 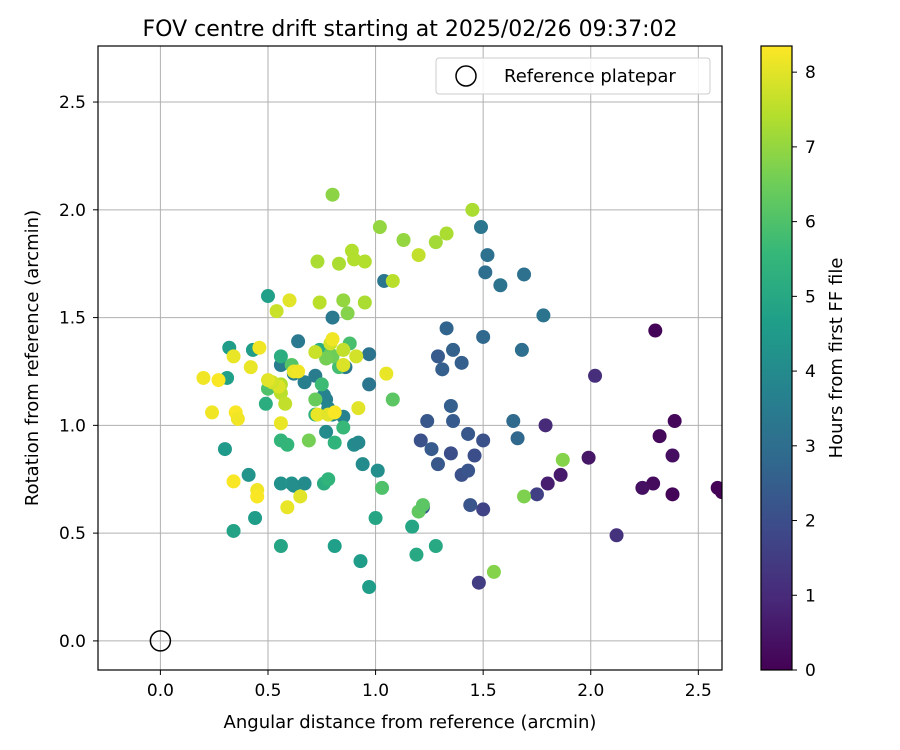 I want to click on x-tick-label: 2.5, so click(x=698, y=691).